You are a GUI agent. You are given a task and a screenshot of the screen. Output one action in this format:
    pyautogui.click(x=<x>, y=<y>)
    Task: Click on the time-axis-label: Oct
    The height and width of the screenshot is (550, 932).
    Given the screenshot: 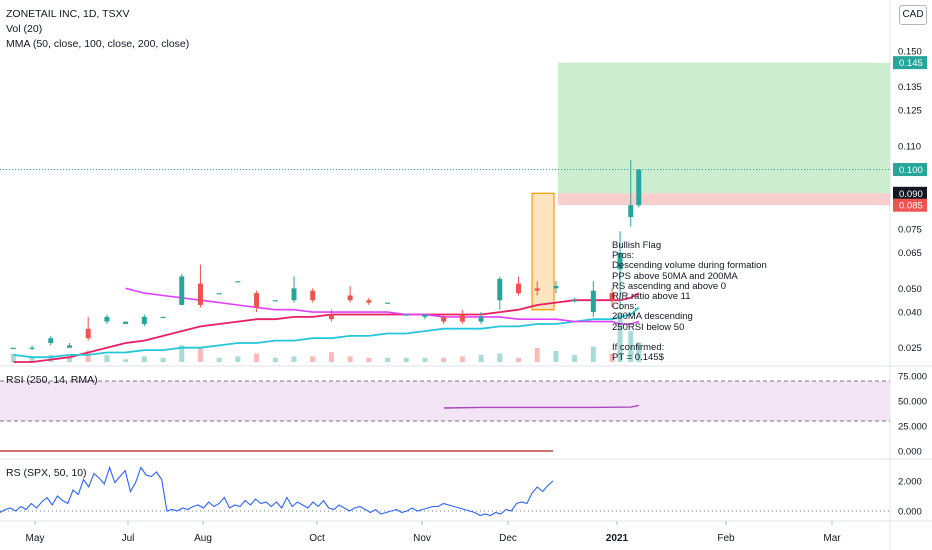 What is the action you would take?
    pyautogui.click(x=317, y=538)
    